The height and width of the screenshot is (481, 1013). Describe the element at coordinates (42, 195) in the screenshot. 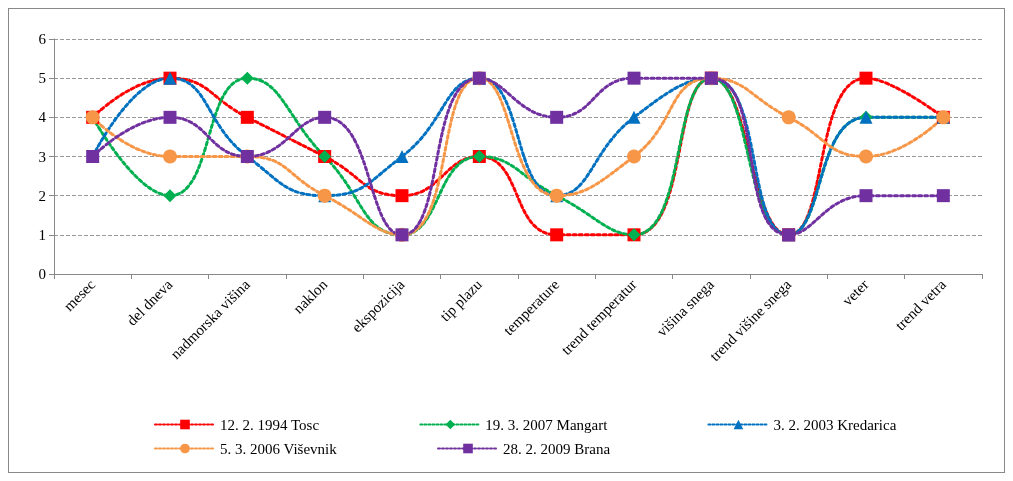

I see `y-tick-label: 2` at that location.